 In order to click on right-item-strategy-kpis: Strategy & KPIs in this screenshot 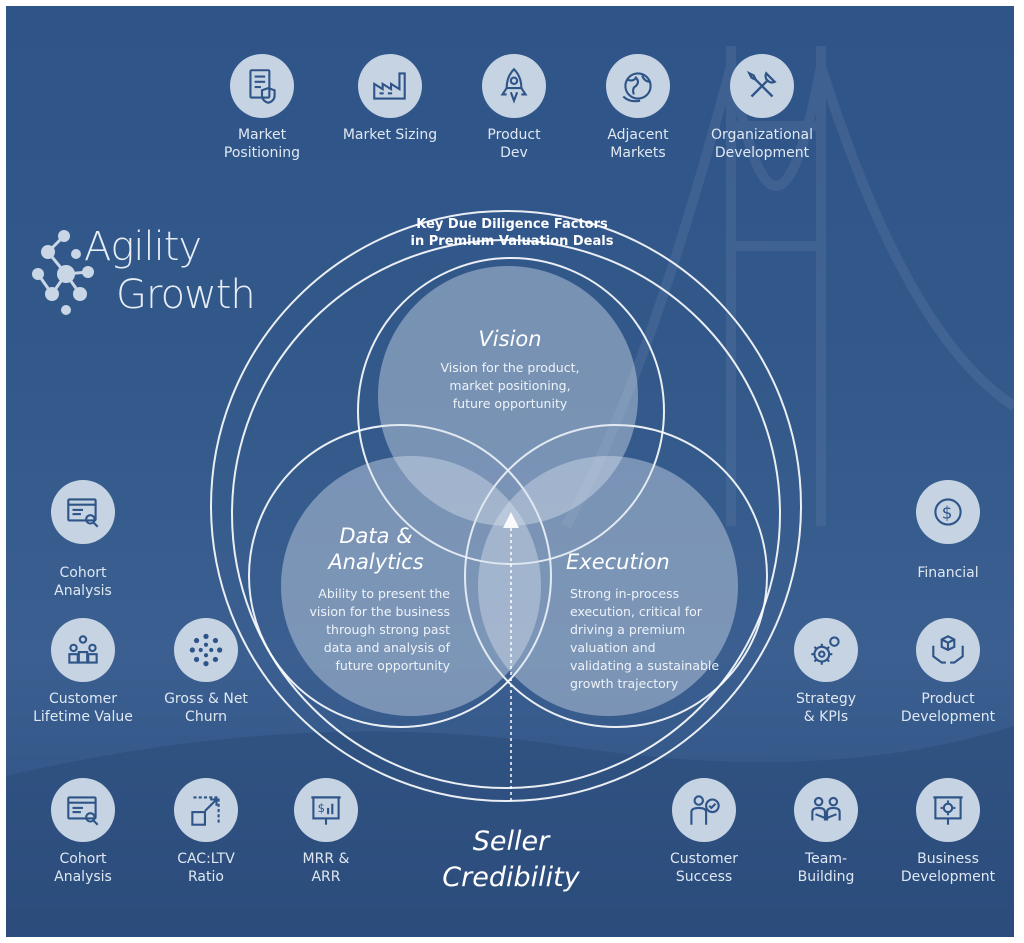, I will do `click(826, 672)`.